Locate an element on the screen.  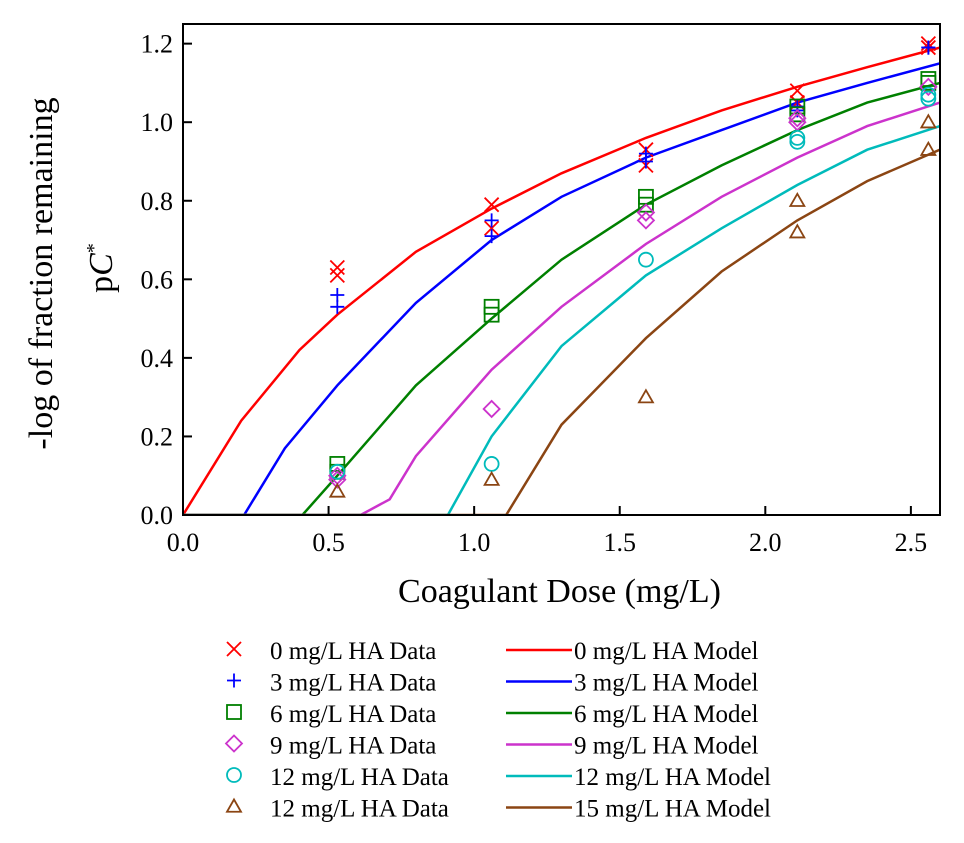
x-tick-label: 1.5 is located at coordinates (619, 542).